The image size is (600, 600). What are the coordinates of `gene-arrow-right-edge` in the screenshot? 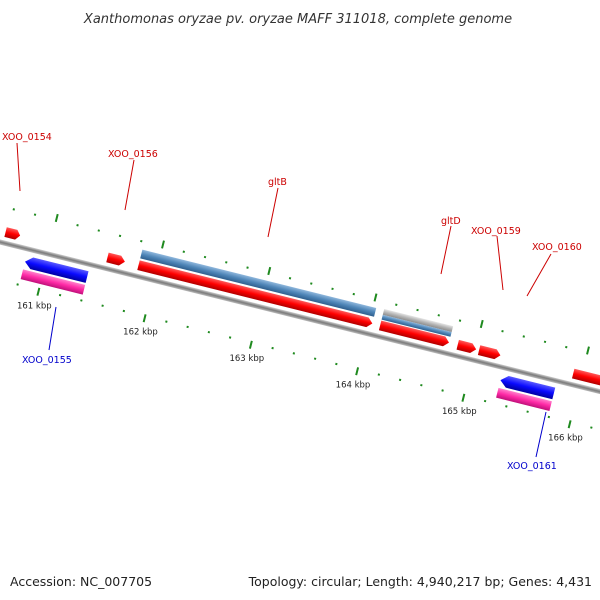 It's located at (585, 380).